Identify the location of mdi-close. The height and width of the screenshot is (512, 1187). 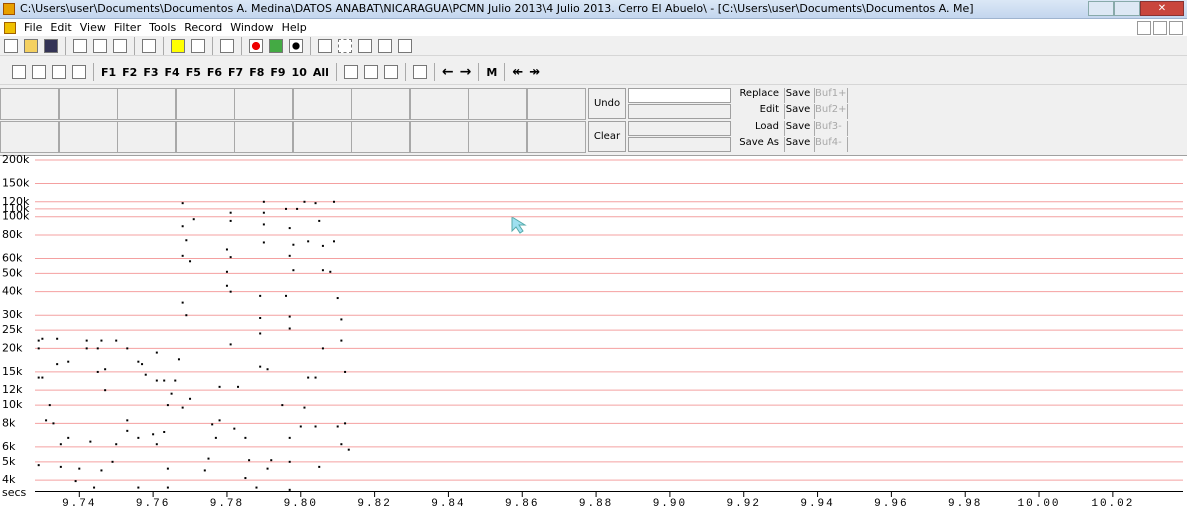
(1176, 27).